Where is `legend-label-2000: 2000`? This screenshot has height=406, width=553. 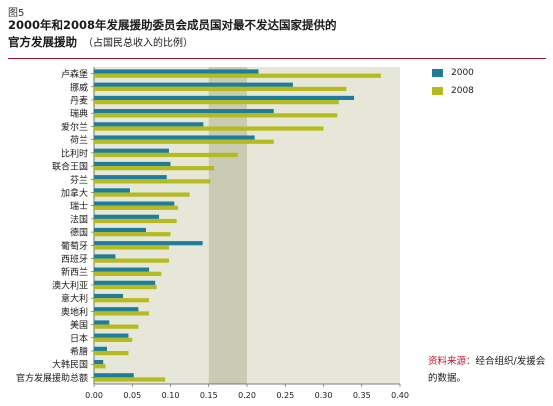
legend-label-2000: 2000 is located at coordinates (462, 73).